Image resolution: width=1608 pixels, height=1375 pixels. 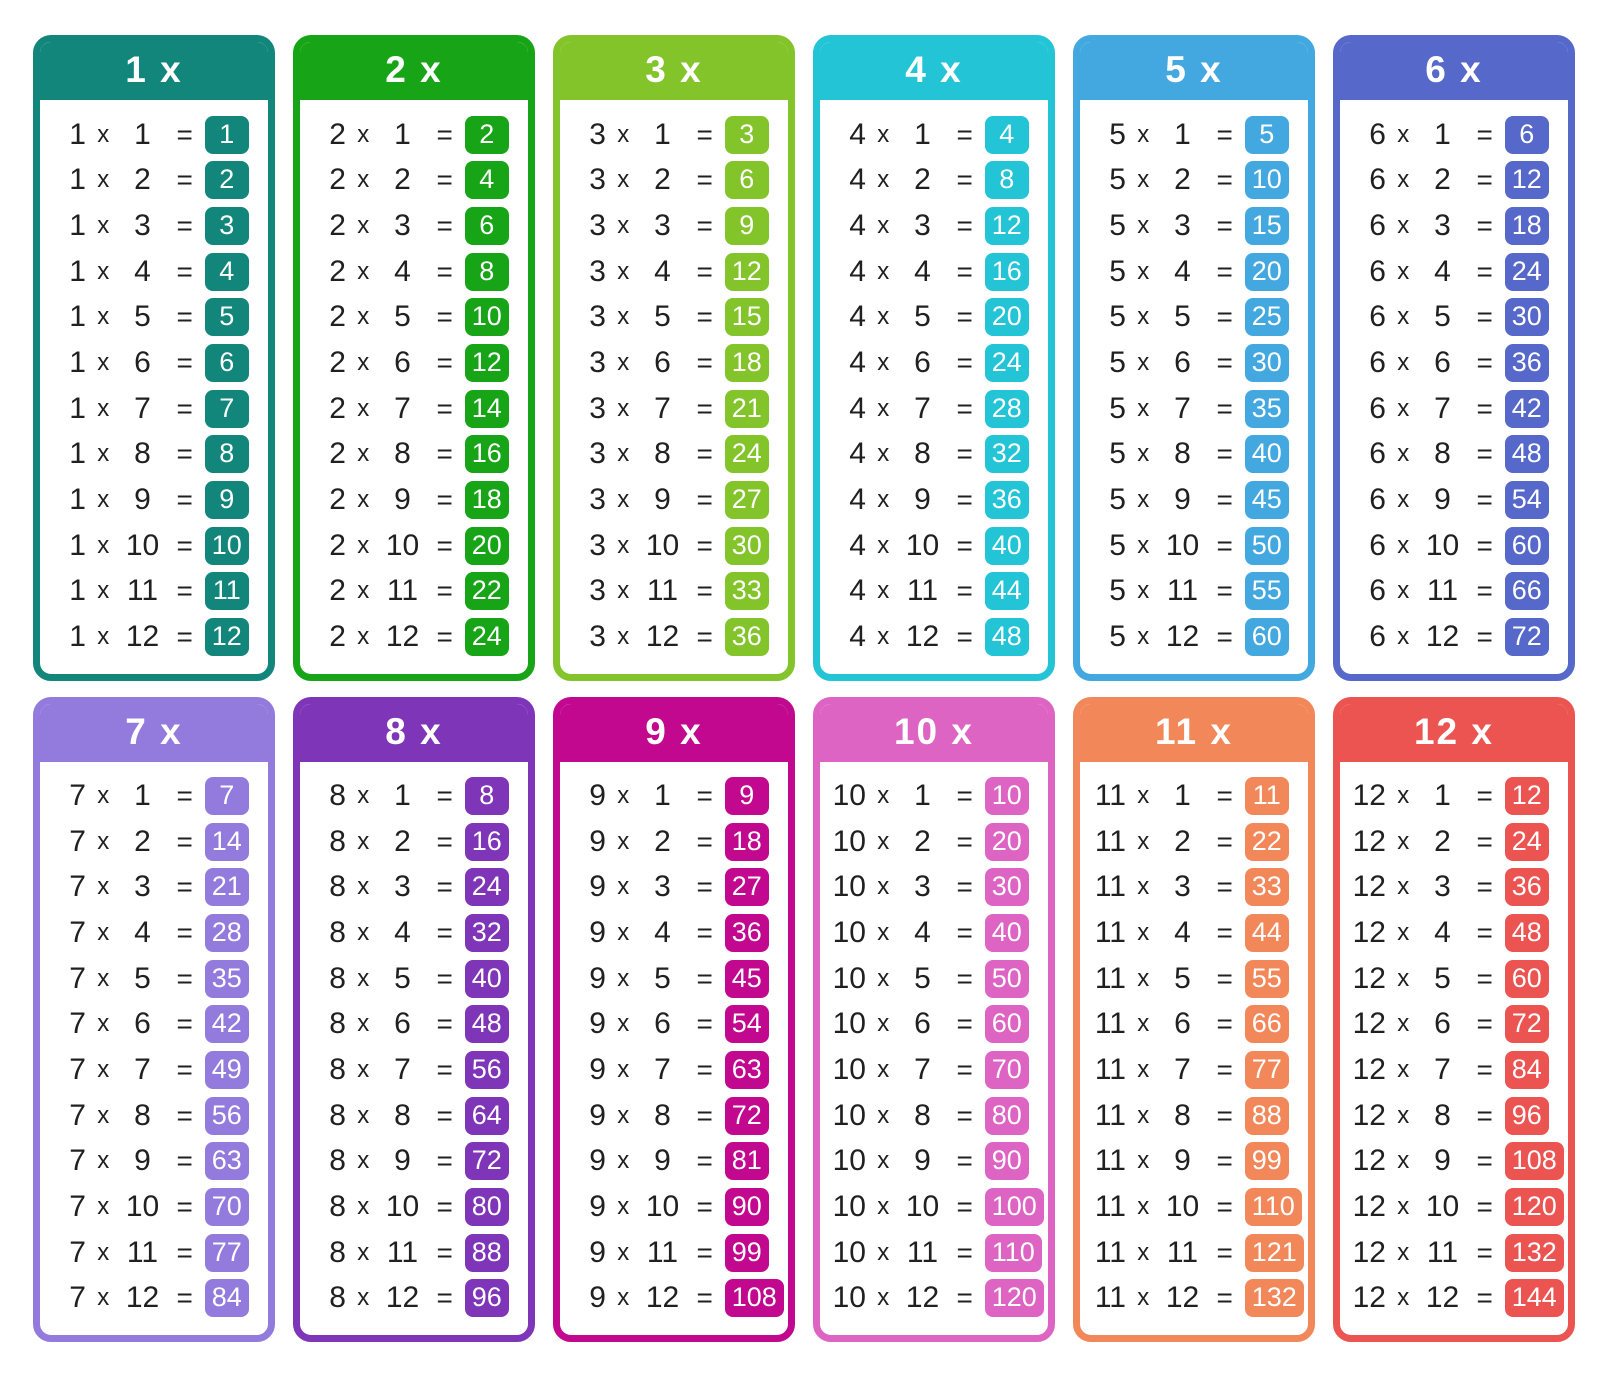 I want to click on equation-row: 10 x 11 = 110, so click(x=934, y=1252).